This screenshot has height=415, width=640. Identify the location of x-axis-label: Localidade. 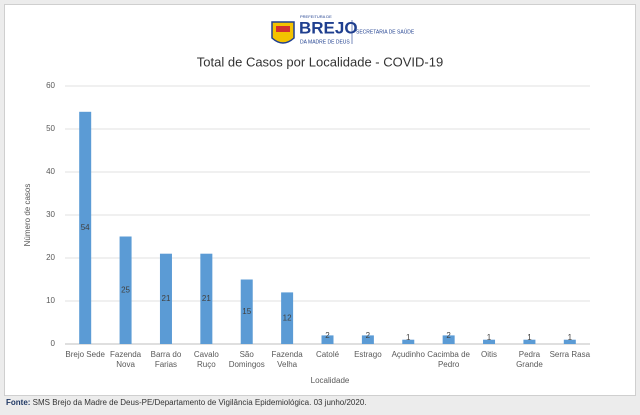
(330, 380).